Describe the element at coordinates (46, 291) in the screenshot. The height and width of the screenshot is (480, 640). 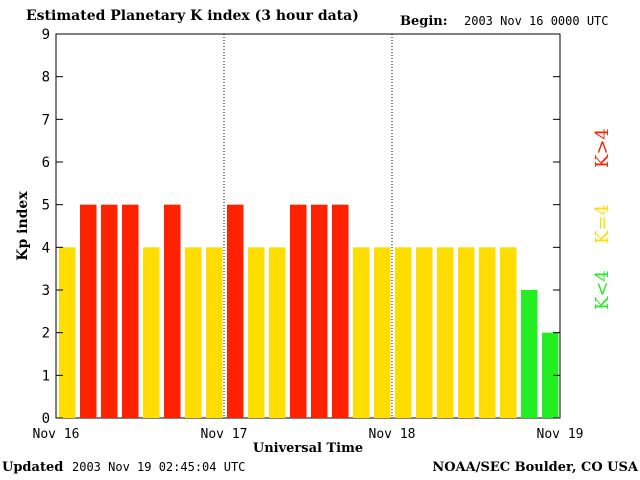
I see `y-tick-label: 3` at that location.